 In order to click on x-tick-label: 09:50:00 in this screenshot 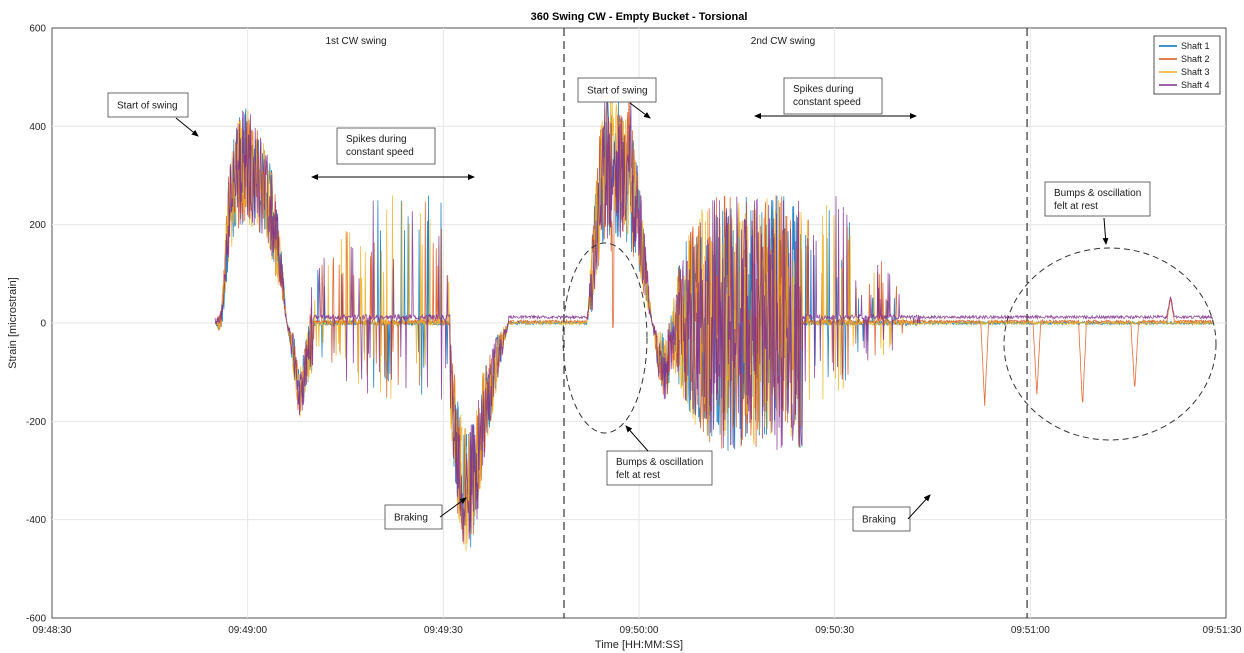, I will do `click(639, 630)`.